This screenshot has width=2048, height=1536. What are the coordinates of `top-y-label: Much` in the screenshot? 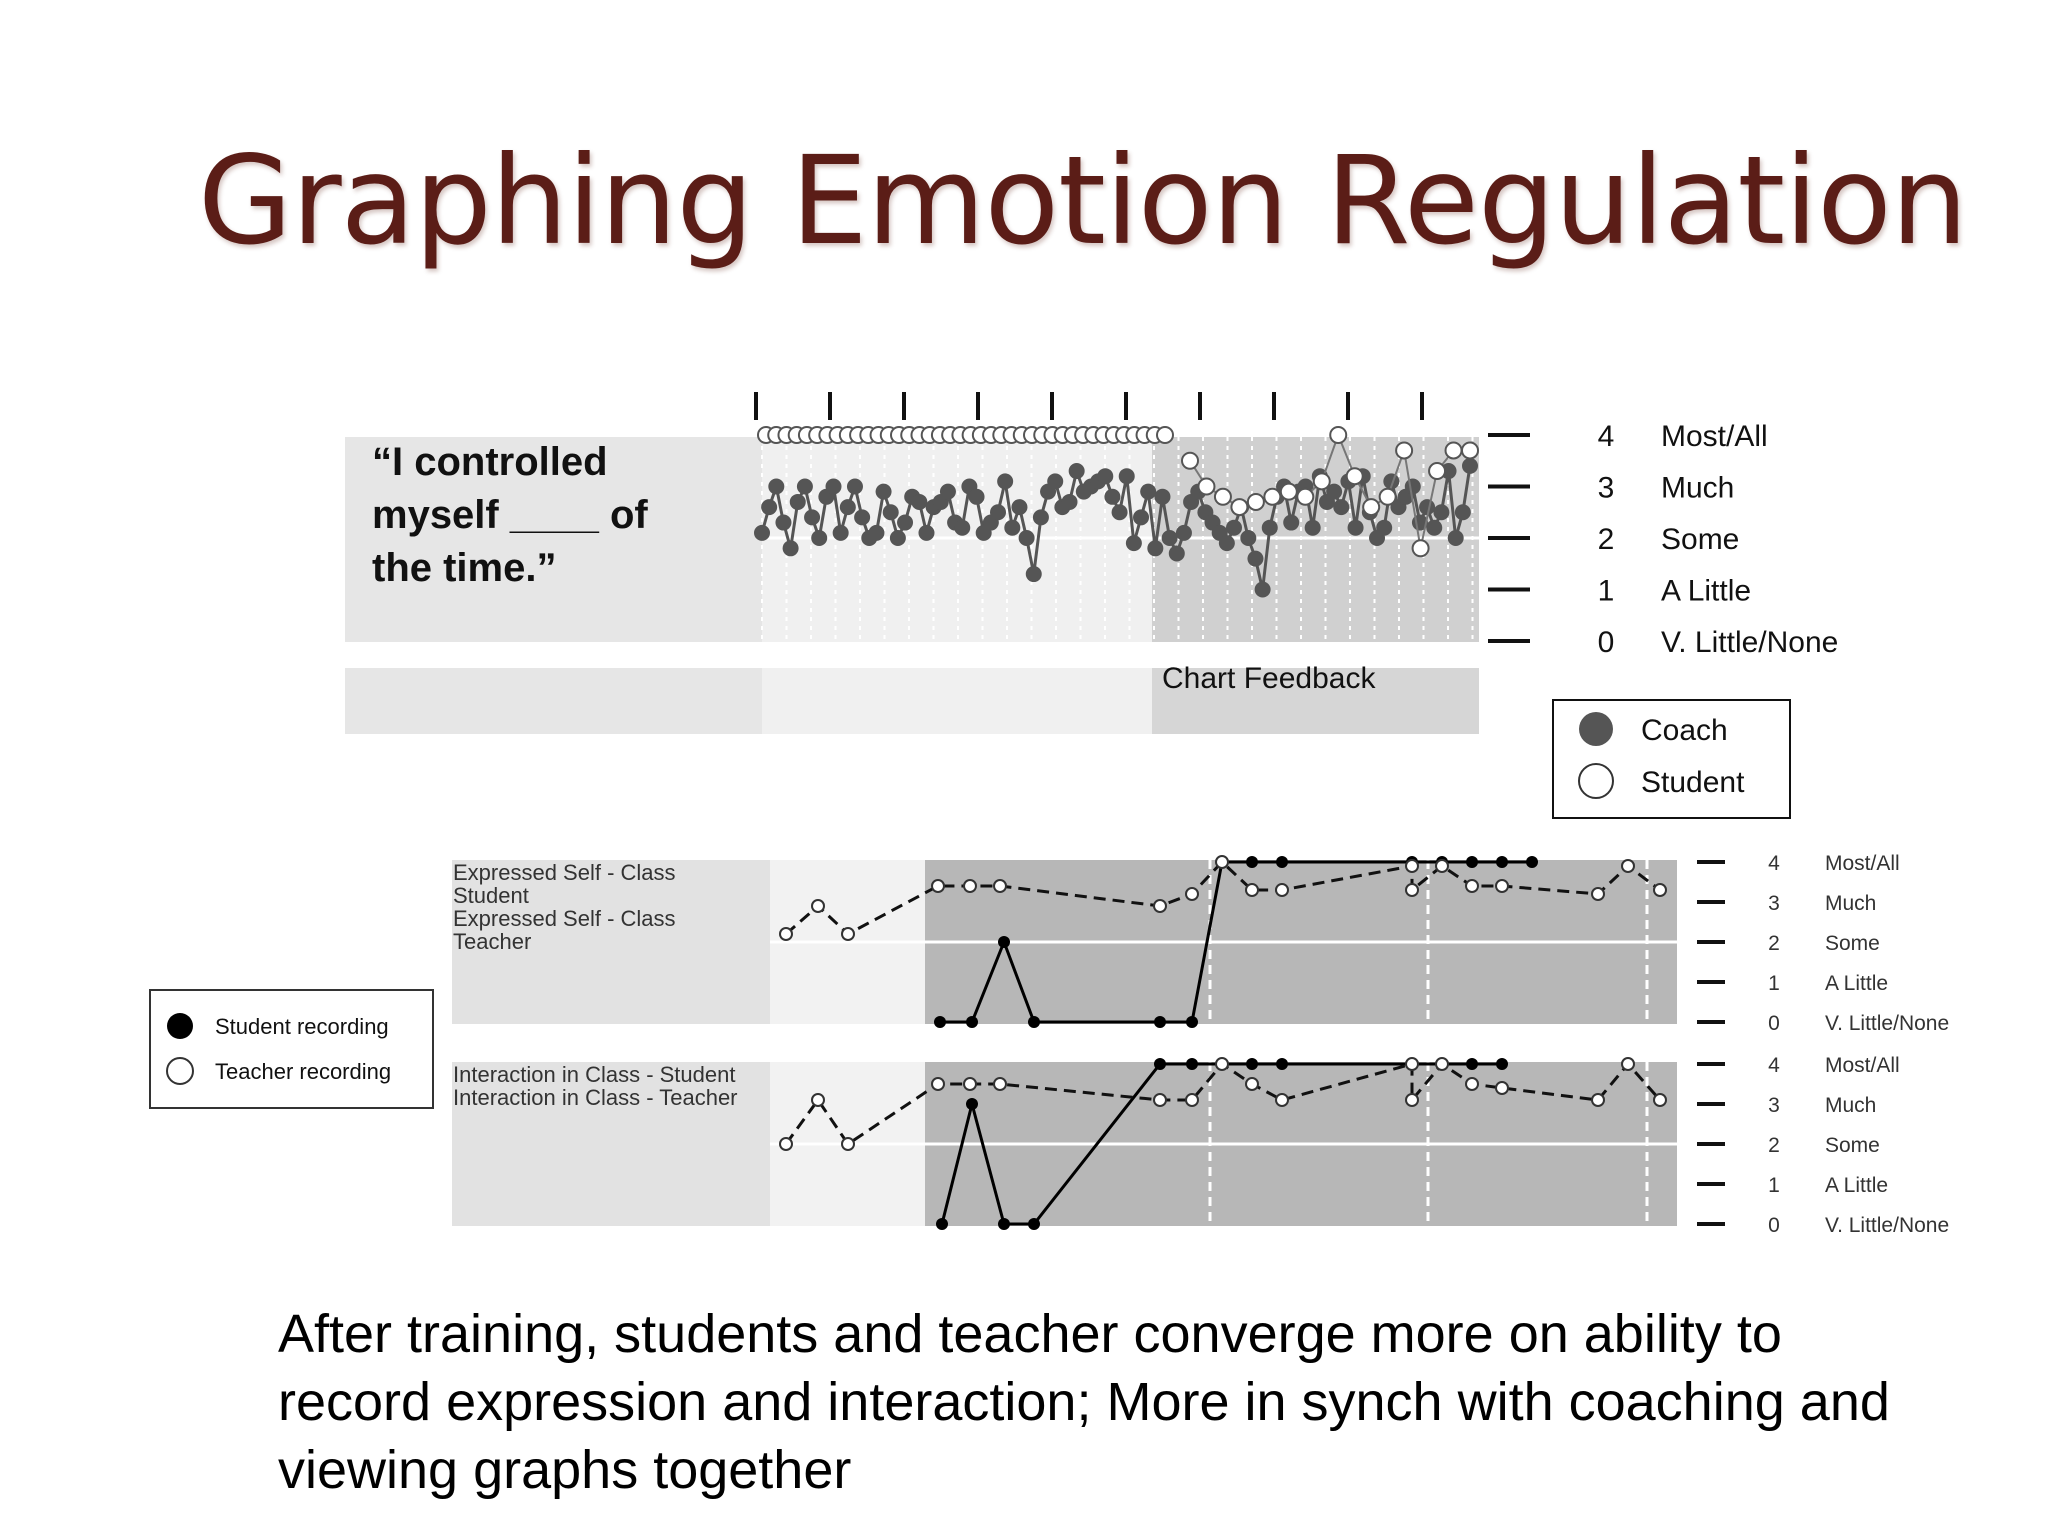 It's located at (1697, 488).